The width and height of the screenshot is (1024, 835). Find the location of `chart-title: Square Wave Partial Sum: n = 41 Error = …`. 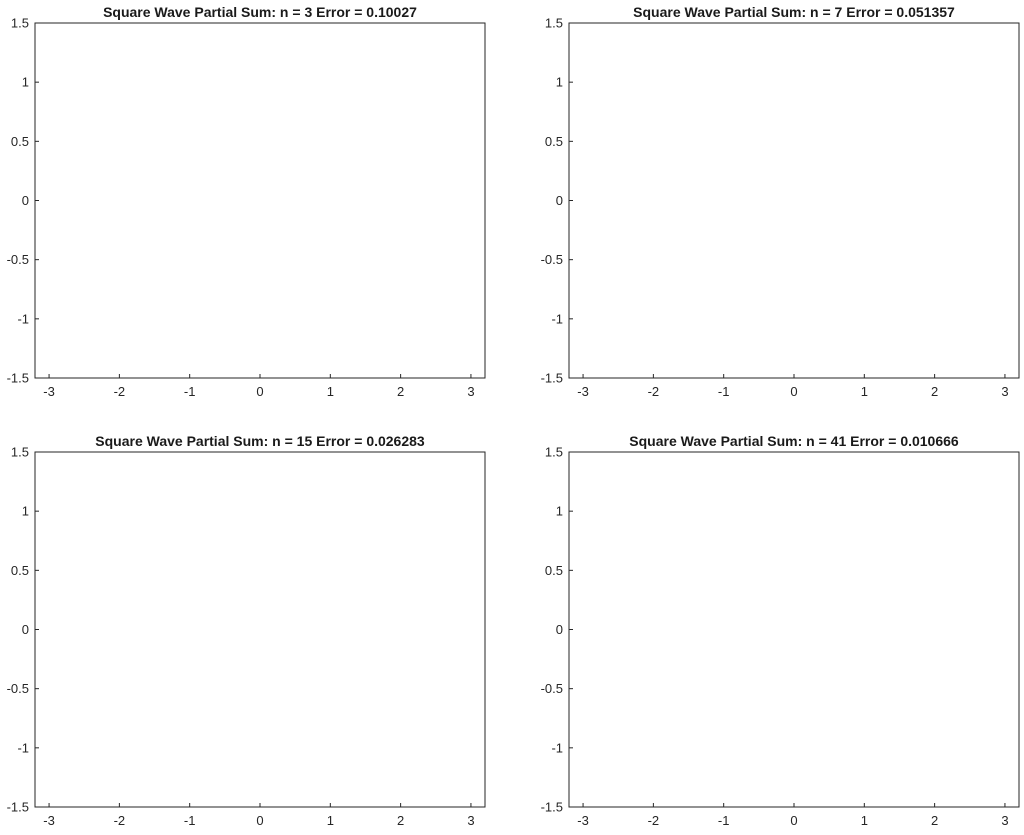

chart-title: Square Wave Partial Sum: n = 41 Error = … is located at coordinates (794, 441).